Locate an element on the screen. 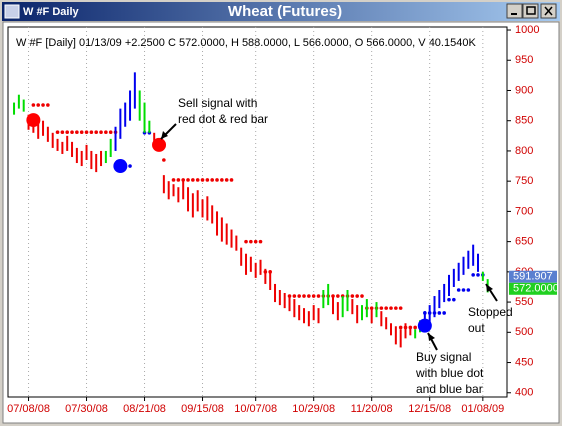 This screenshot has width=562, height=426. y-tick-label: 950 is located at coordinates (524, 60).